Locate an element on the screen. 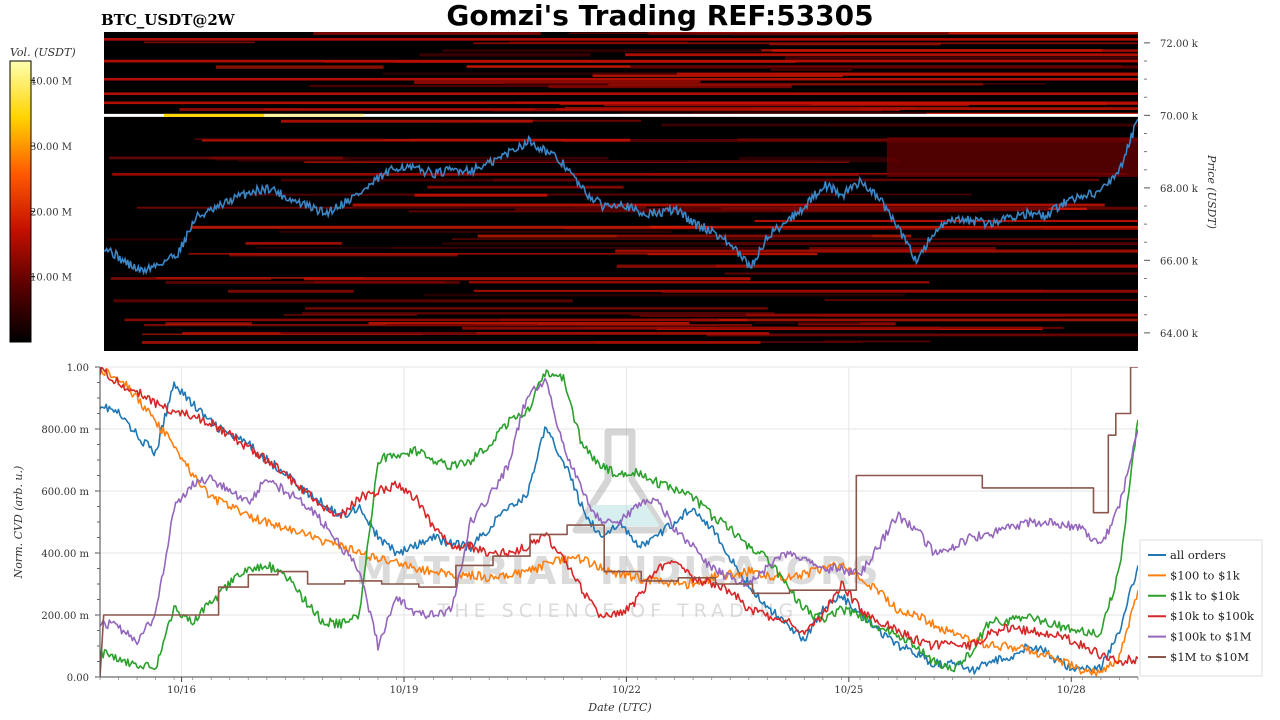 The height and width of the screenshot is (720, 1280). price-tick-label: 66.00 k is located at coordinates (1179, 261).